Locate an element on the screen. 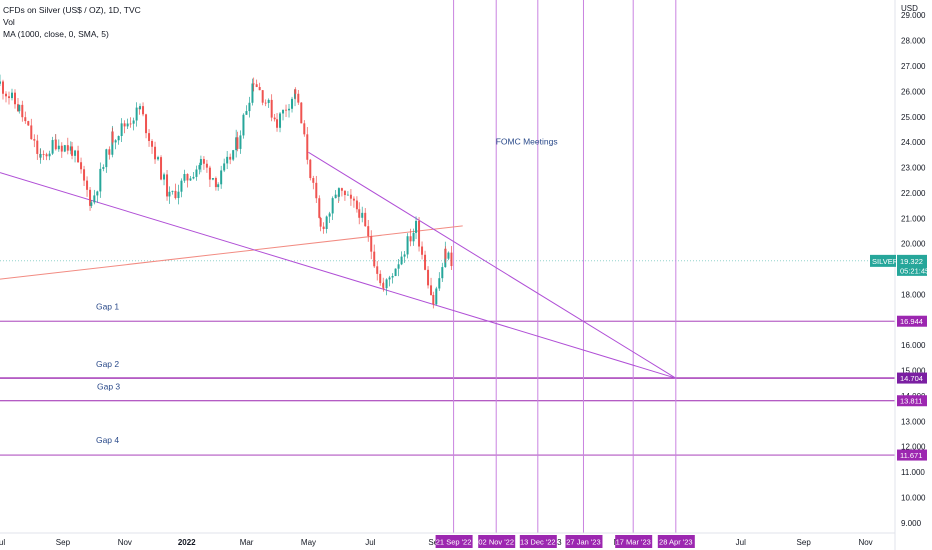 The image size is (932, 550). x-tick-label: Mar is located at coordinates (247, 542).